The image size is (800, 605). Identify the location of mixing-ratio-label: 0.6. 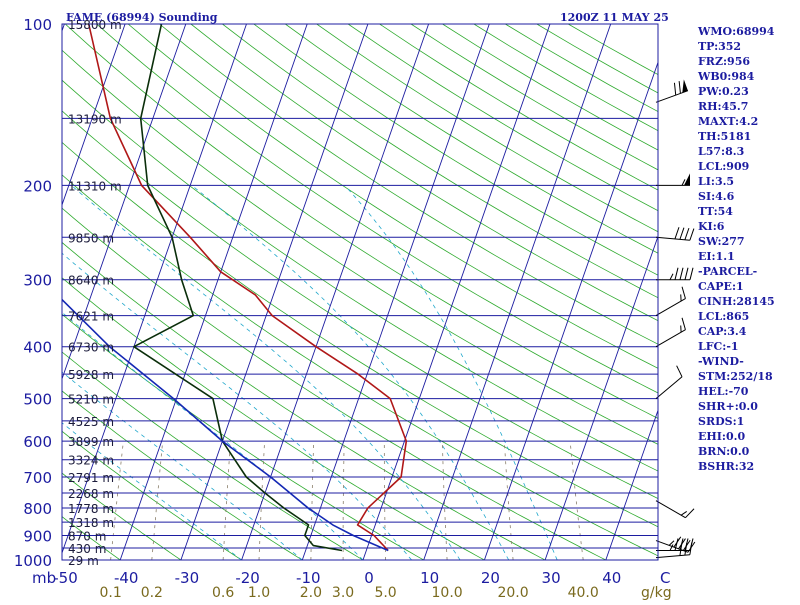
(223, 592).